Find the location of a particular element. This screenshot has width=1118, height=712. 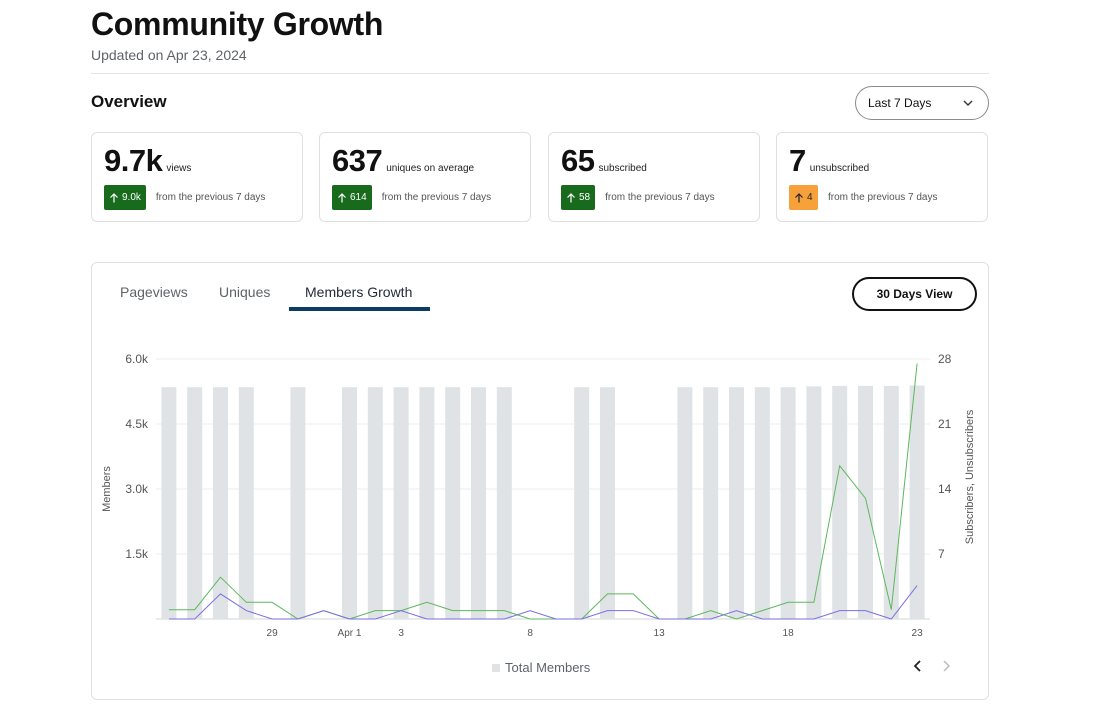

stat-value: 9.7k is located at coordinates (133, 160).